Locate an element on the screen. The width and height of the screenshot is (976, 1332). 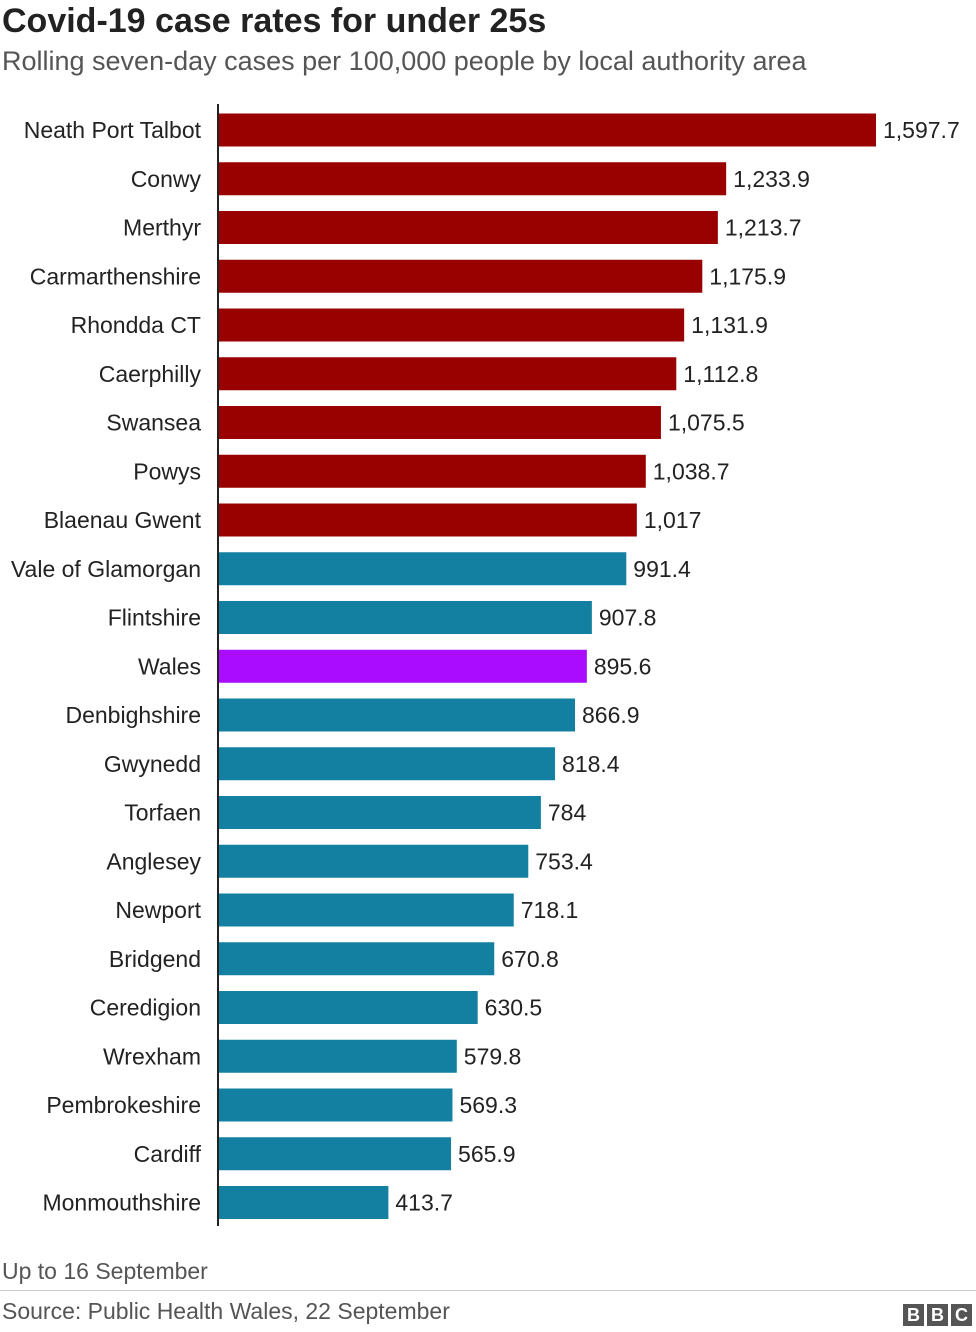
value-label: 1,597.7 is located at coordinates (921, 130).